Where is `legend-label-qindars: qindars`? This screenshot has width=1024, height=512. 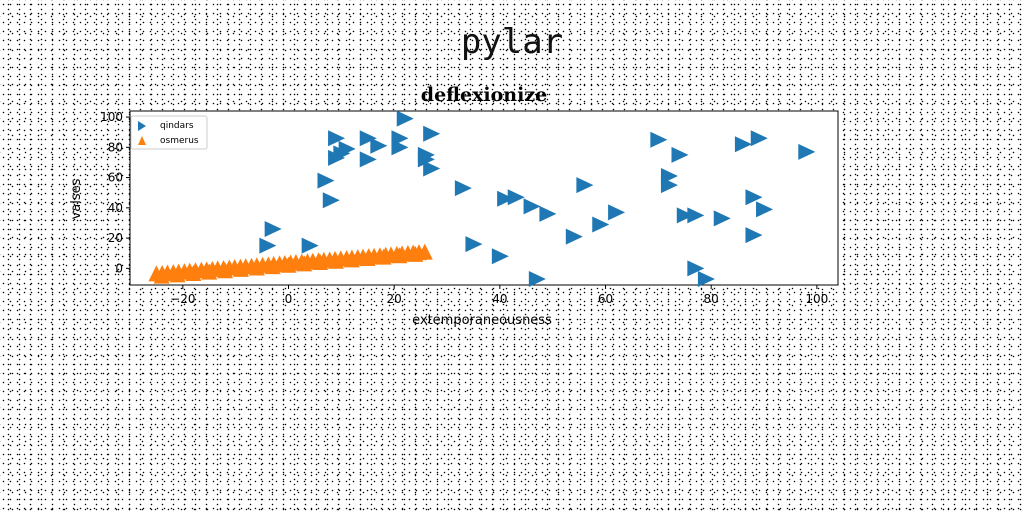 legend-label-qindars: qindars is located at coordinates (177, 126).